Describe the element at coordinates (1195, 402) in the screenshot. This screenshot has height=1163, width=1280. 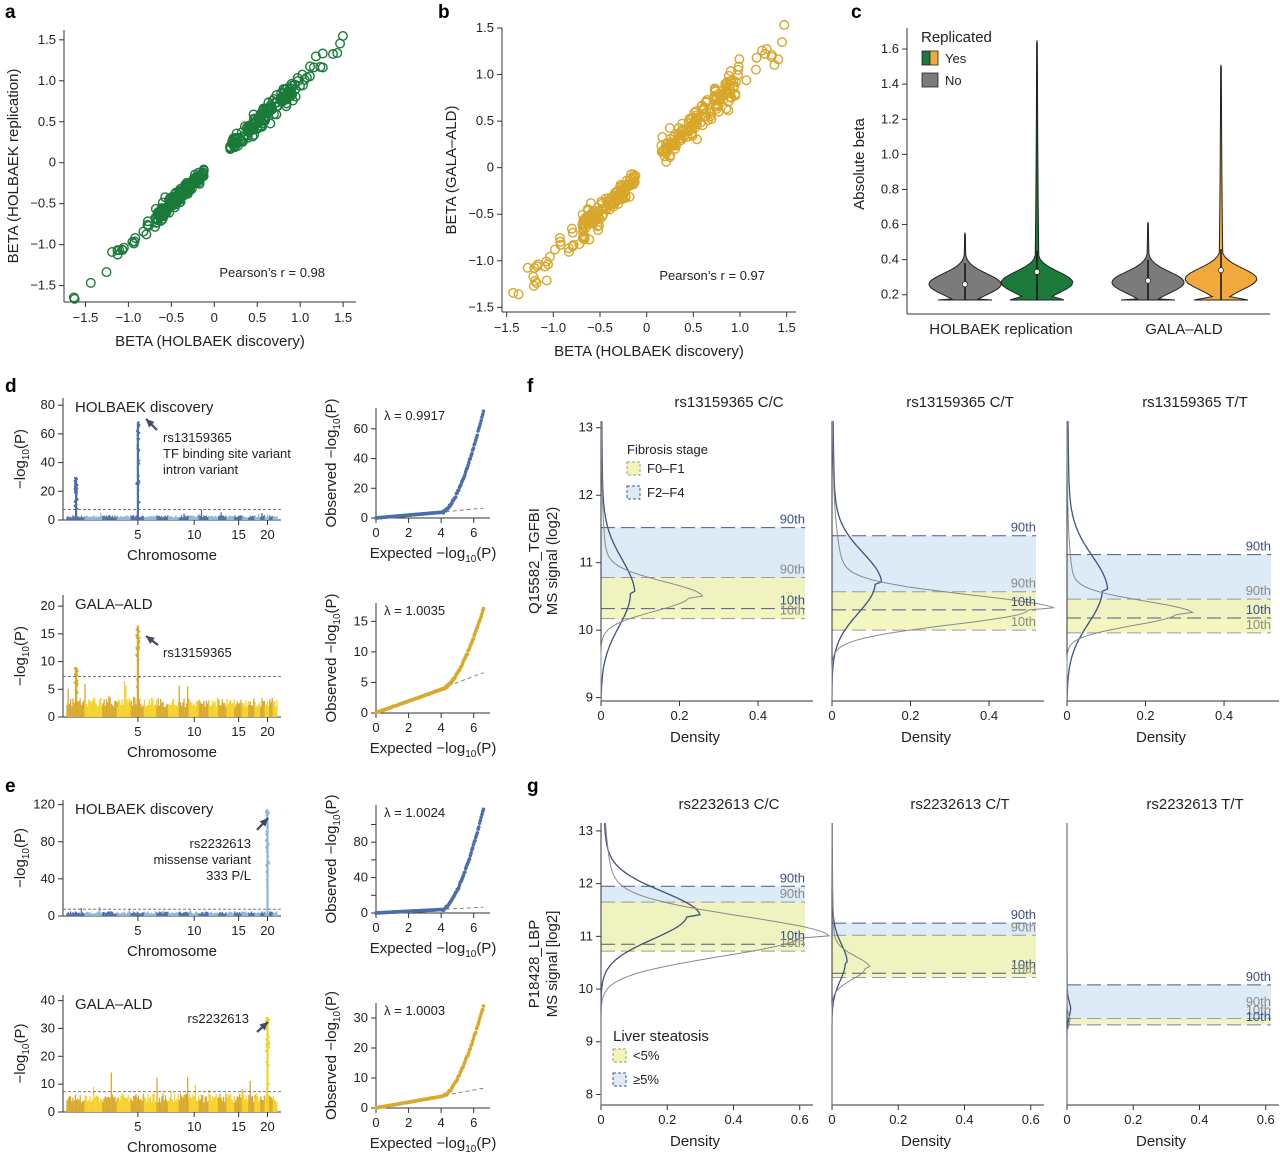
I see `panel-title: rs13159365 T/T` at that location.